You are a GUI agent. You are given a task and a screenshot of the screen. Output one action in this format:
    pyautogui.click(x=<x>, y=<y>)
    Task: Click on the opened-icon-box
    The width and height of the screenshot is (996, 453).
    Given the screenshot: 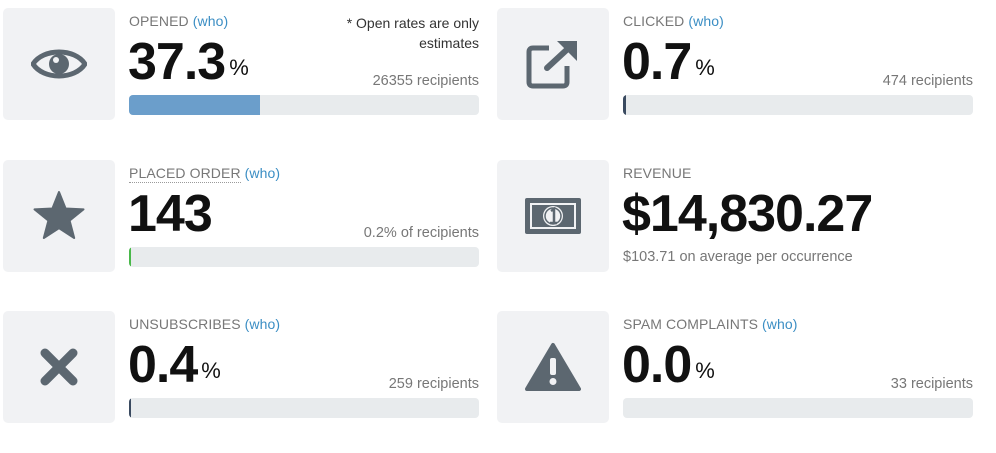 What is the action you would take?
    pyautogui.click(x=59, y=64)
    